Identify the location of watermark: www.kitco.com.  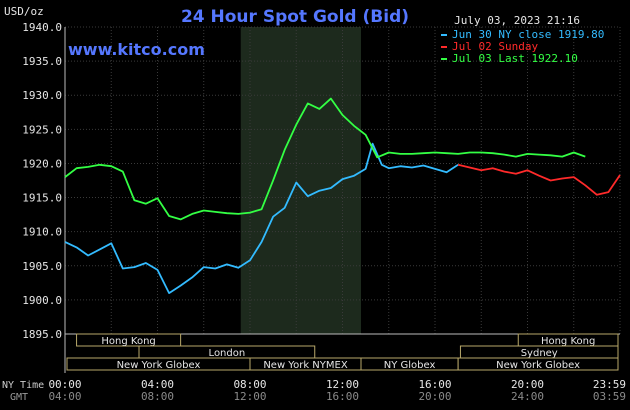
(136, 49).